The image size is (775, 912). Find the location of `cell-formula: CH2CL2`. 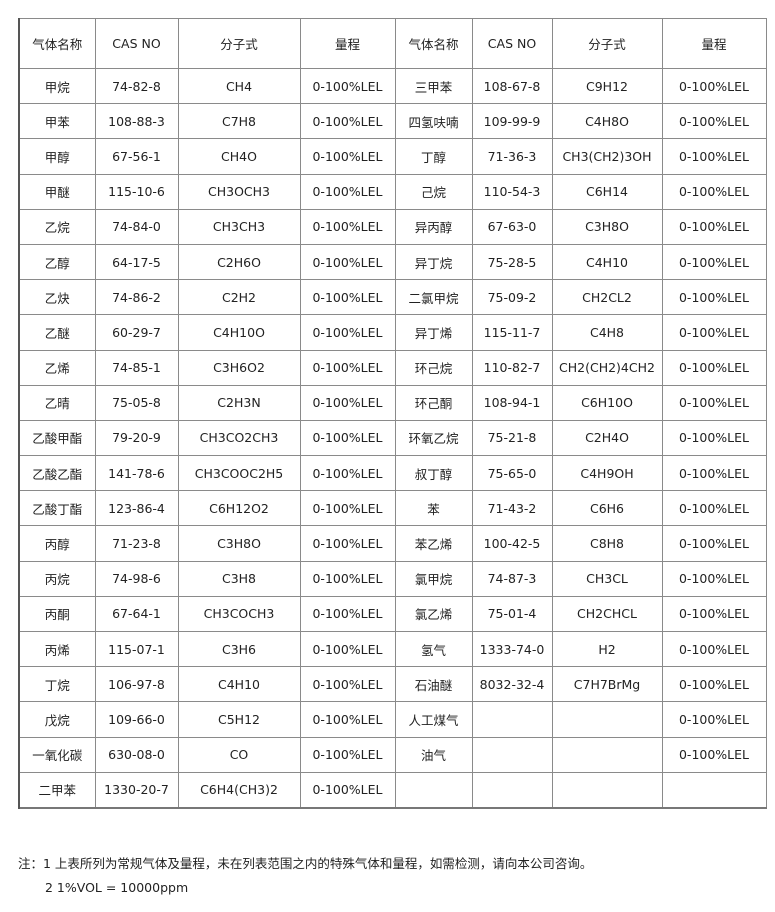

cell-formula: CH2CL2 is located at coordinates (607, 297).